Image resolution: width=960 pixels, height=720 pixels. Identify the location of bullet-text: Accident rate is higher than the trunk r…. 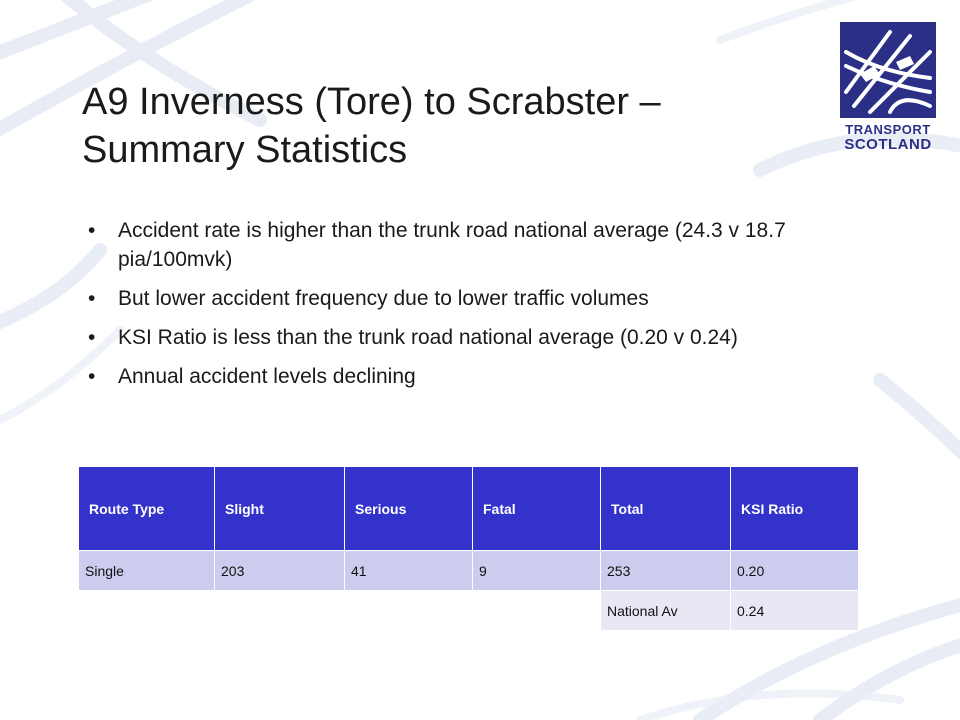
(452, 245).